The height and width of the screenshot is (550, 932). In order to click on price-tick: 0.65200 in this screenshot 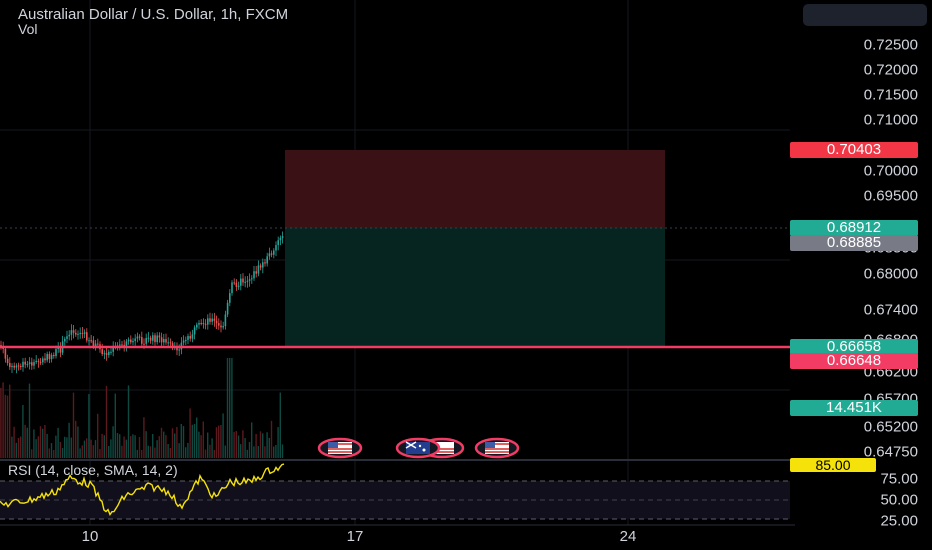, I will do `click(890, 427)`.